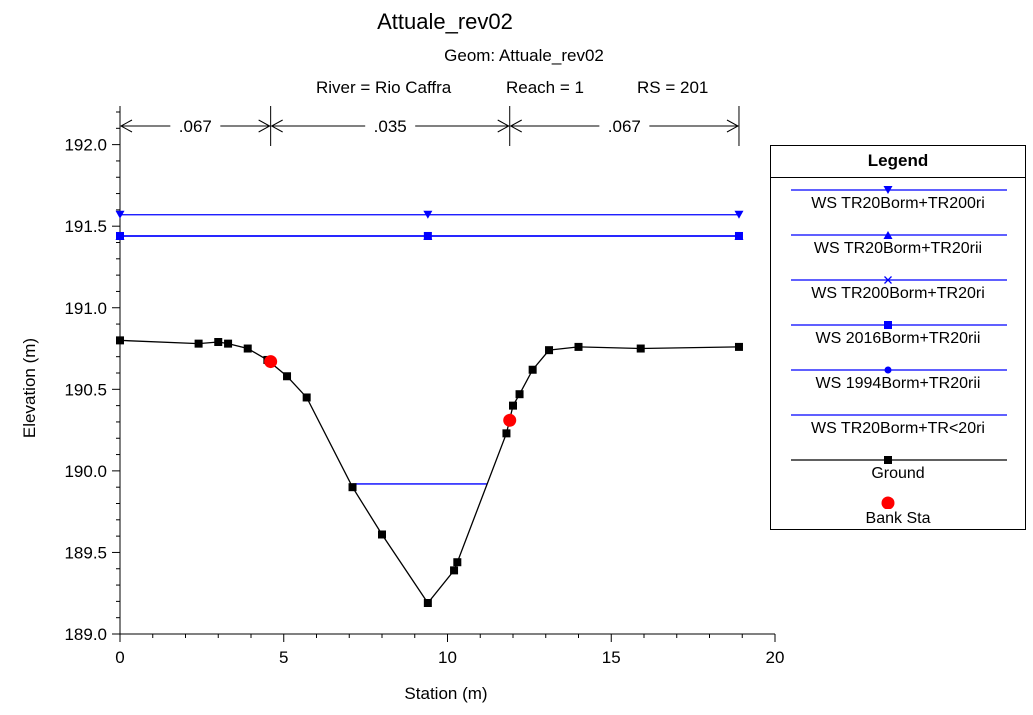 Image resolution: width=1033 pixels, height=715 pixels. I want to click on x-tick-label: 0, so click(119, 657).